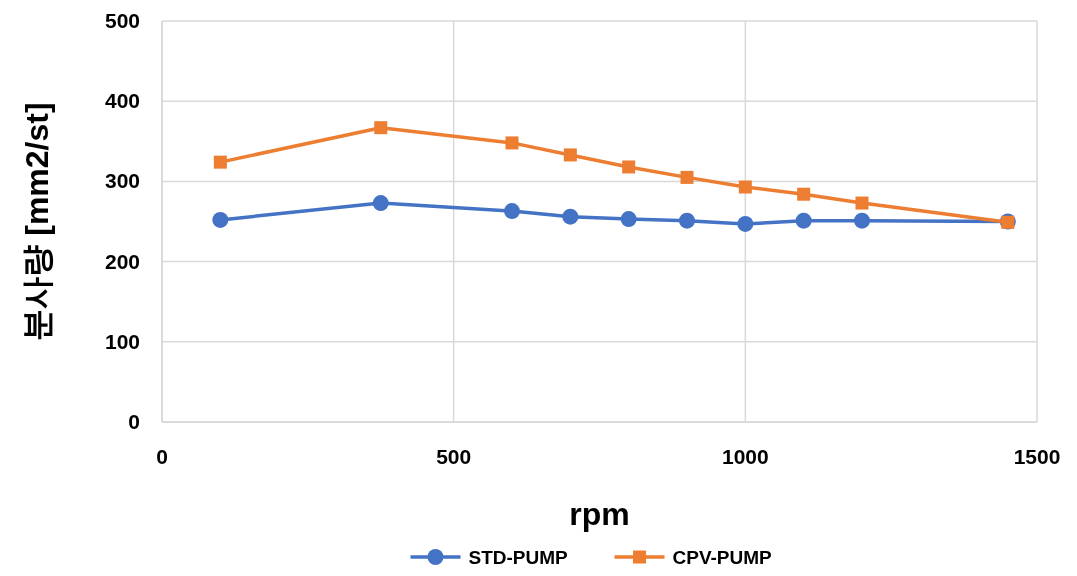 Image resolution: width=1077 pixels, height=576 pixels. Describe the element at coordinates (162, 456) in the screenshot. I see `x-tick-label: 0` at that location.